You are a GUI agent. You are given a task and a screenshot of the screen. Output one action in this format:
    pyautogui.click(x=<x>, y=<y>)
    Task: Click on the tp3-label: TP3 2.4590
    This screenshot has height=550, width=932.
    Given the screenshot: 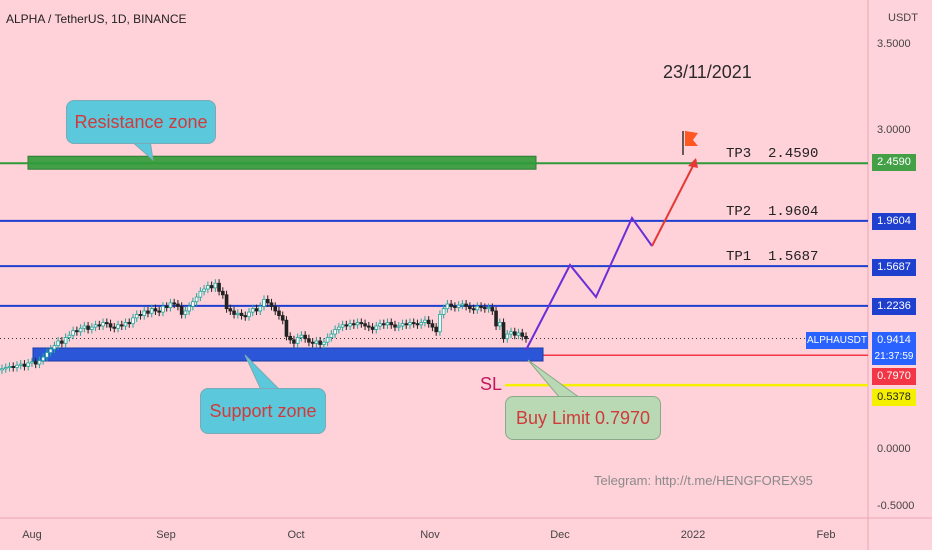 What is the action you would take?
    pyautogui.click(x=772, y=154)
    